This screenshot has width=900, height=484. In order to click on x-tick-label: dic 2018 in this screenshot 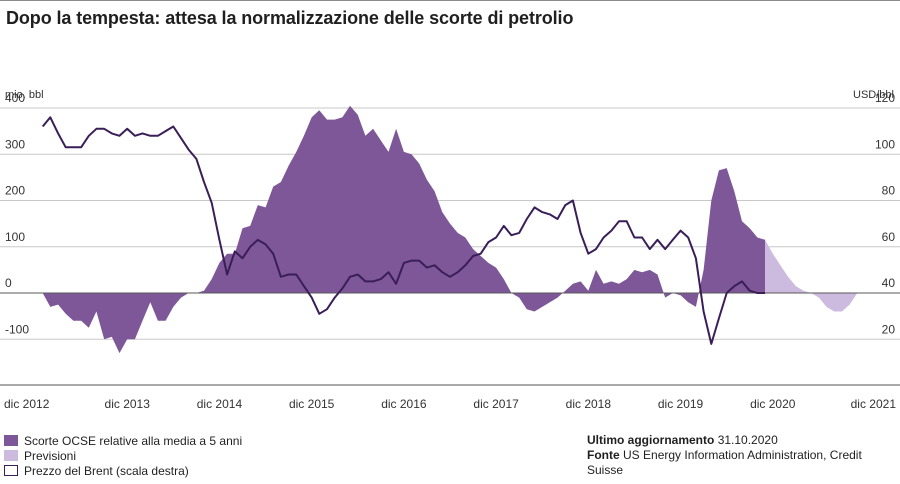, I will do `click(589, 404)`.